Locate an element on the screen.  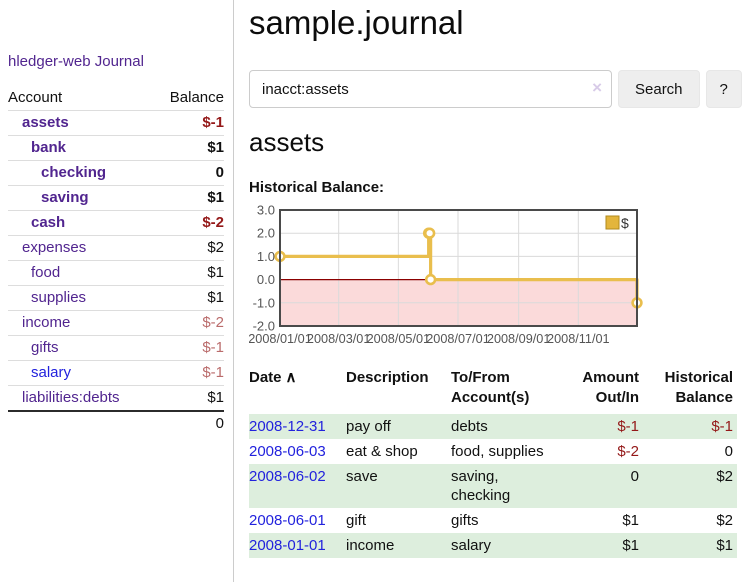
transaction-row: 2008-12-31 pay off debts $-1 $-1 is located at coordinates (493, 426).